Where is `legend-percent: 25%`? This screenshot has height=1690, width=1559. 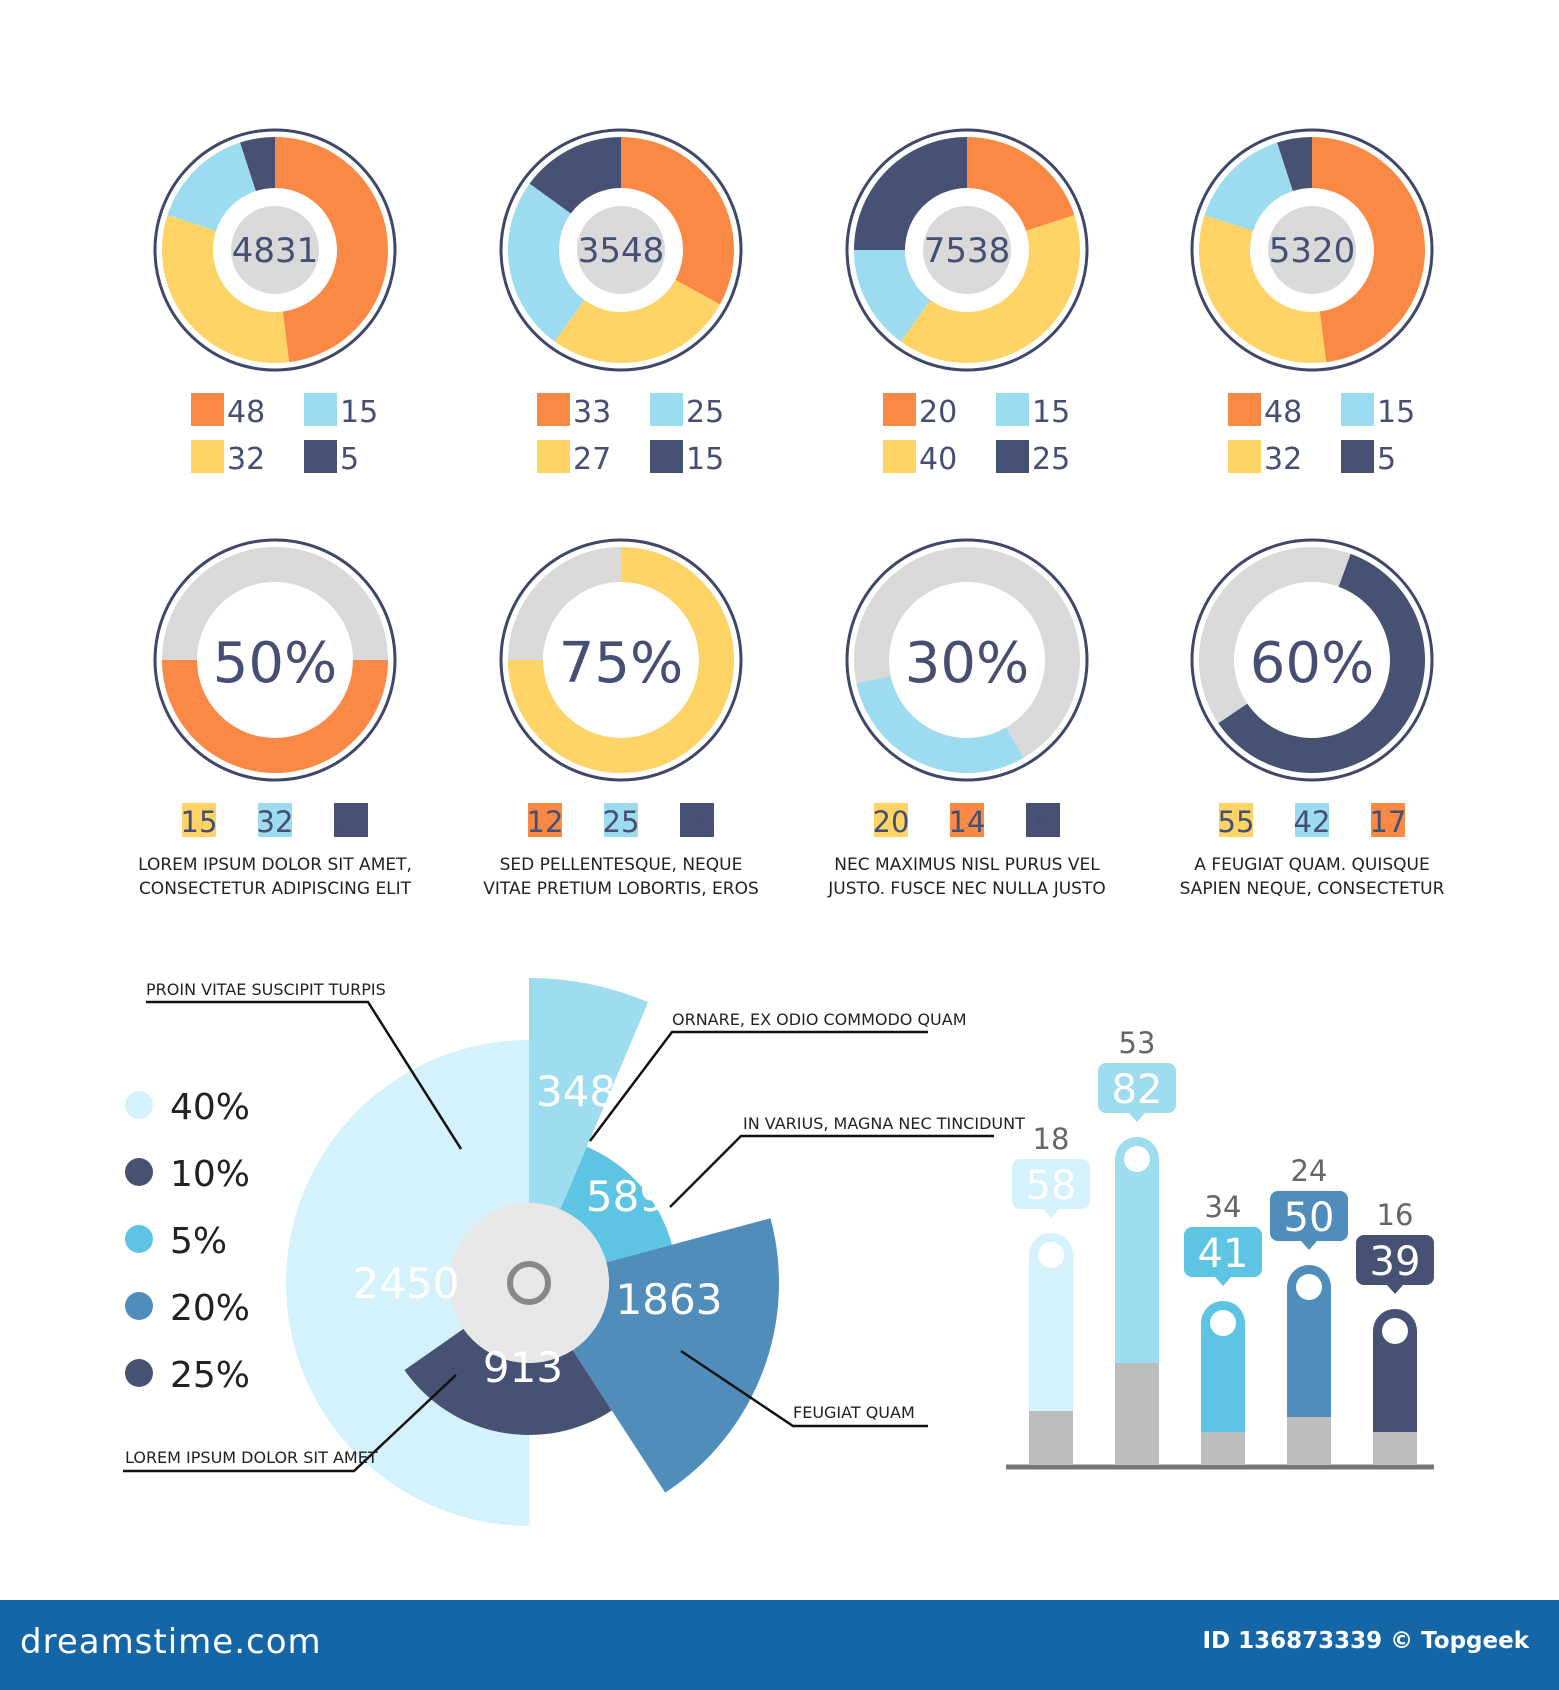
legend-percent: 25% is located at coordinates (210, 1375).